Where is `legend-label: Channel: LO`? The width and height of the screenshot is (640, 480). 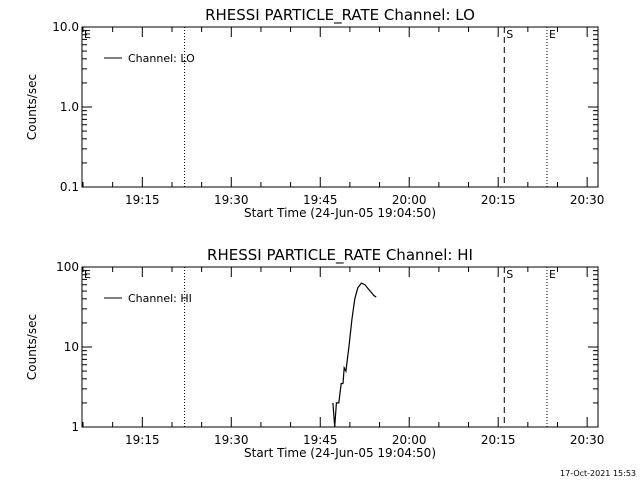 legend-label: Channel: LO is located at coordinates (161, 58).